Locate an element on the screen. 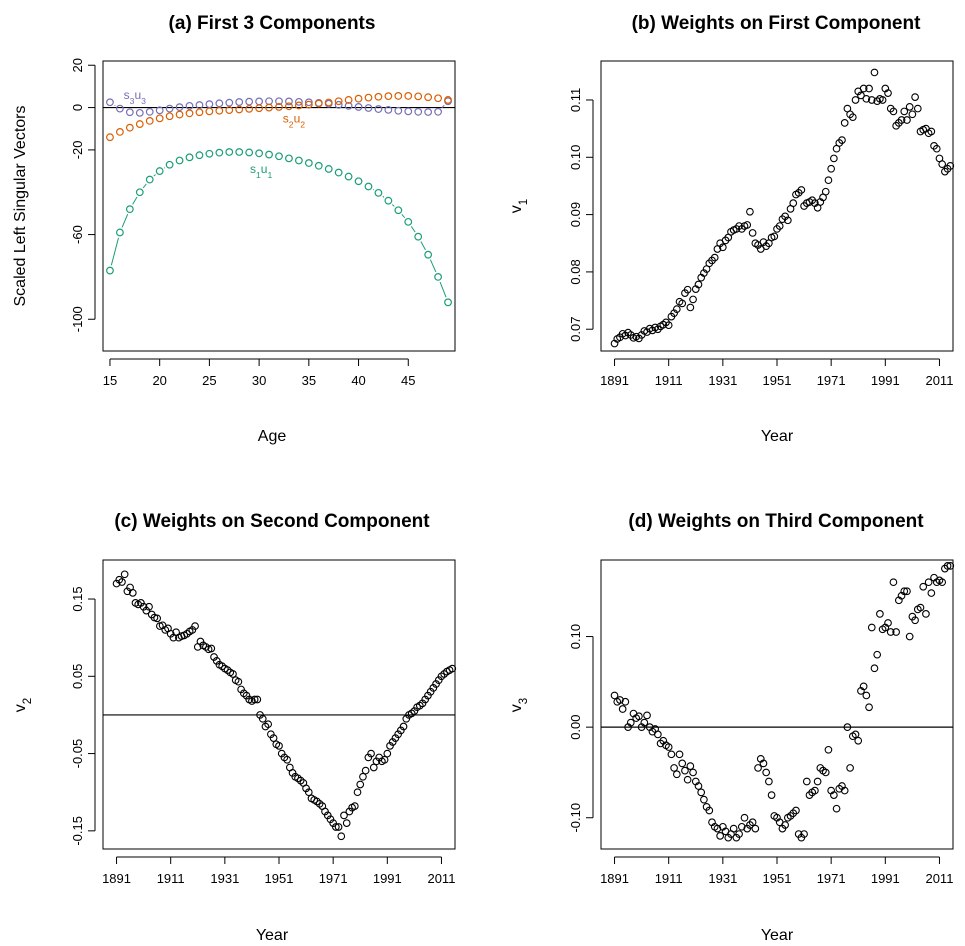 Image resolution: width=965 pixels, height=946 pixels. panel-c-plot-frame is located at coordinates (279, 704).